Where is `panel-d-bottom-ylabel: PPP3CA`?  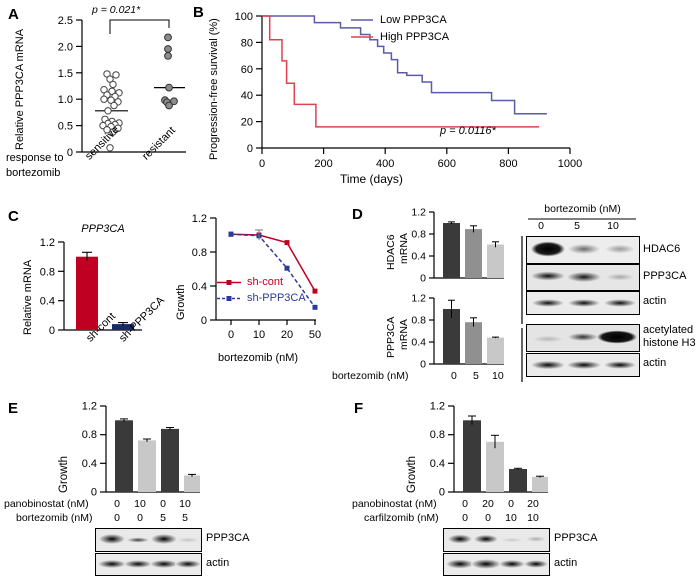 panel-d-bottom-ylabel: PPP3CA is located at coordinates (391, 337).